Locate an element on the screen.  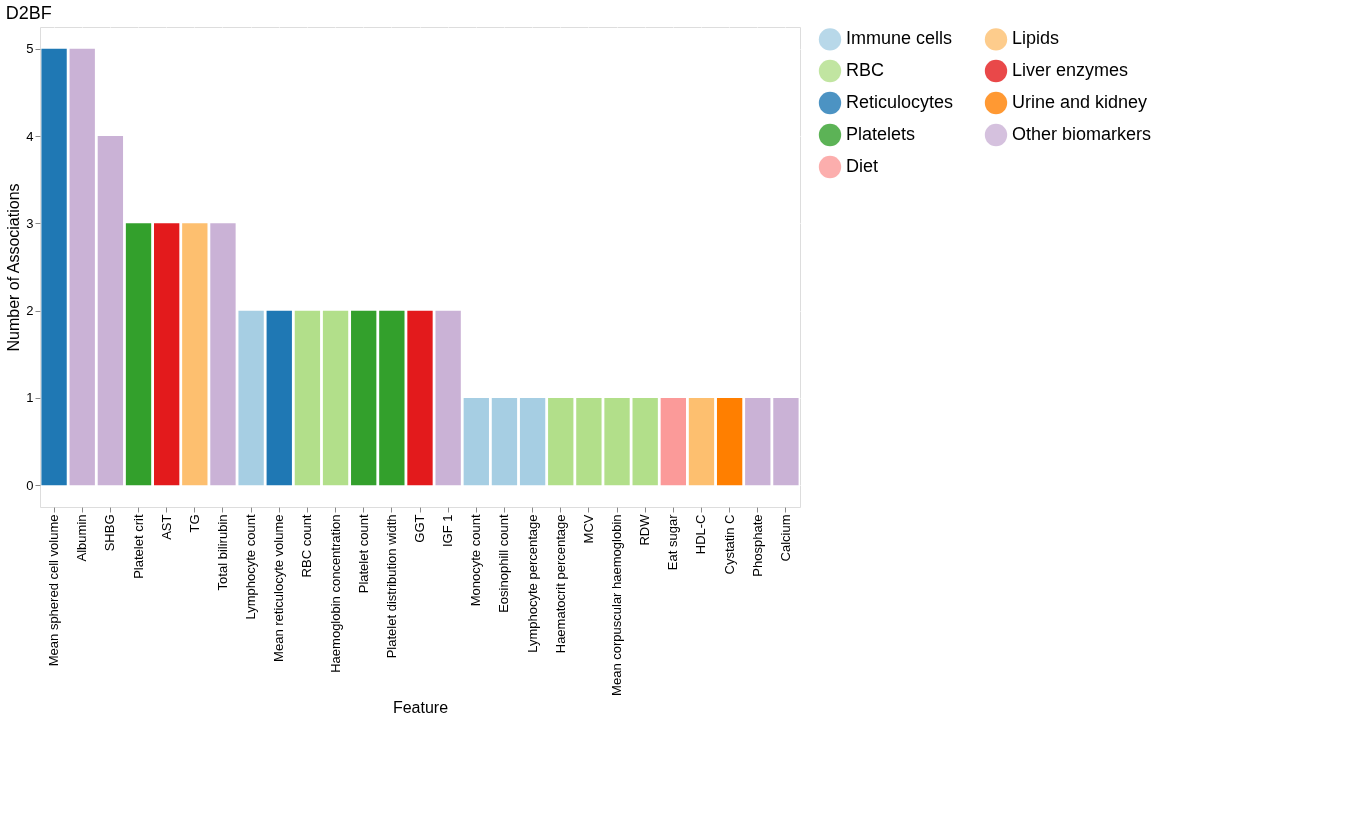
x-tick-label: Mean sphered cell volume is located at coordinates (54, 590).